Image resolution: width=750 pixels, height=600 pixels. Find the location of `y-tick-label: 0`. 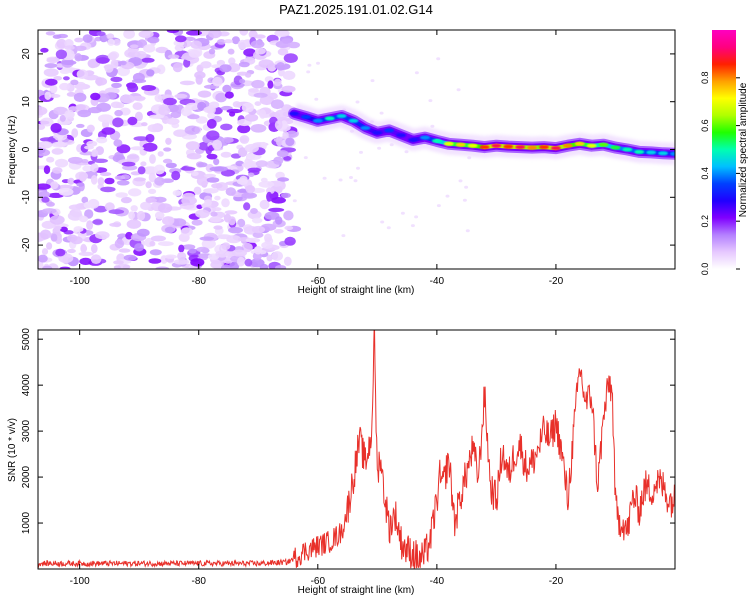

y-tick-label: 0 is located at coordinates (26, 149).